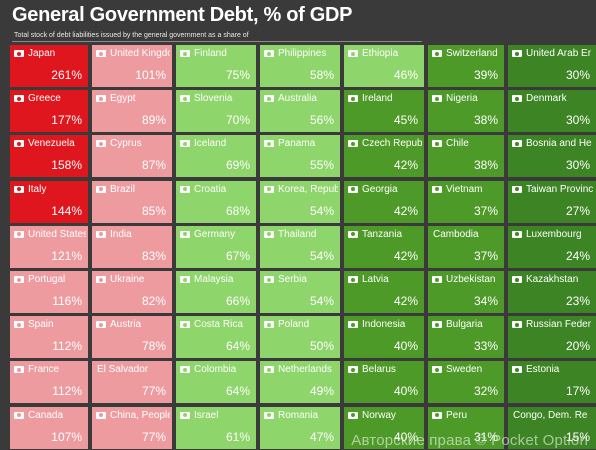 This screenshot has width=596, height=450. I want to click on country-tile: Ukraine 82%, so click(132, 292).